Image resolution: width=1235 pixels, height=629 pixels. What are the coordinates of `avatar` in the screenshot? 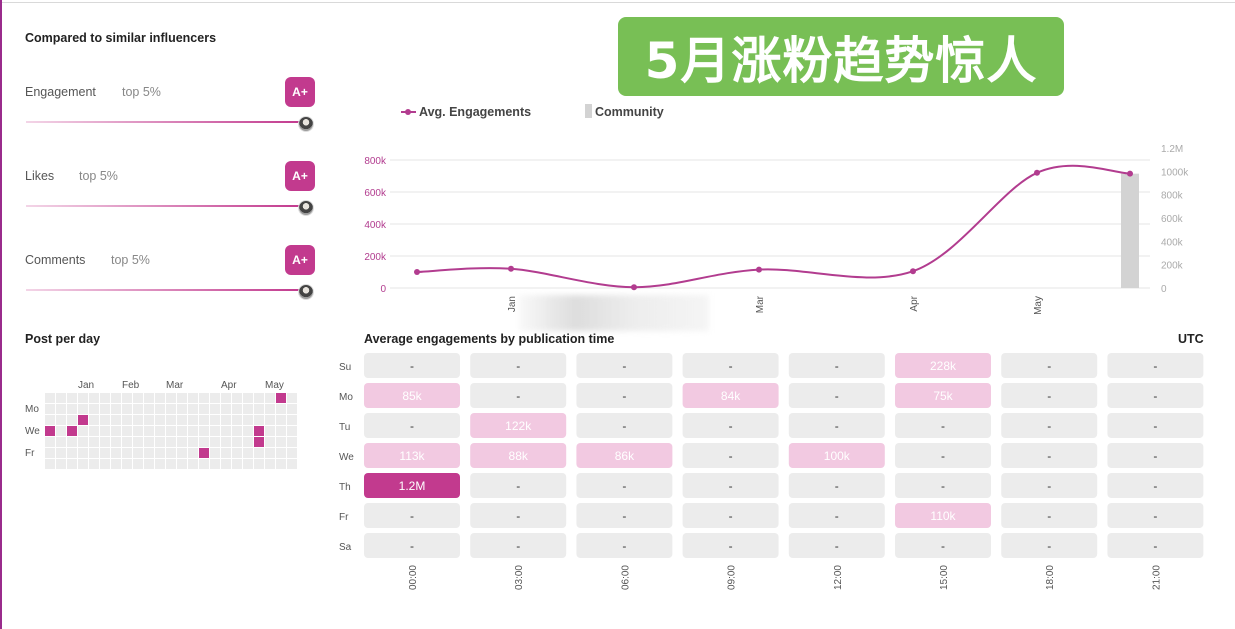 It's located at (306, 124).